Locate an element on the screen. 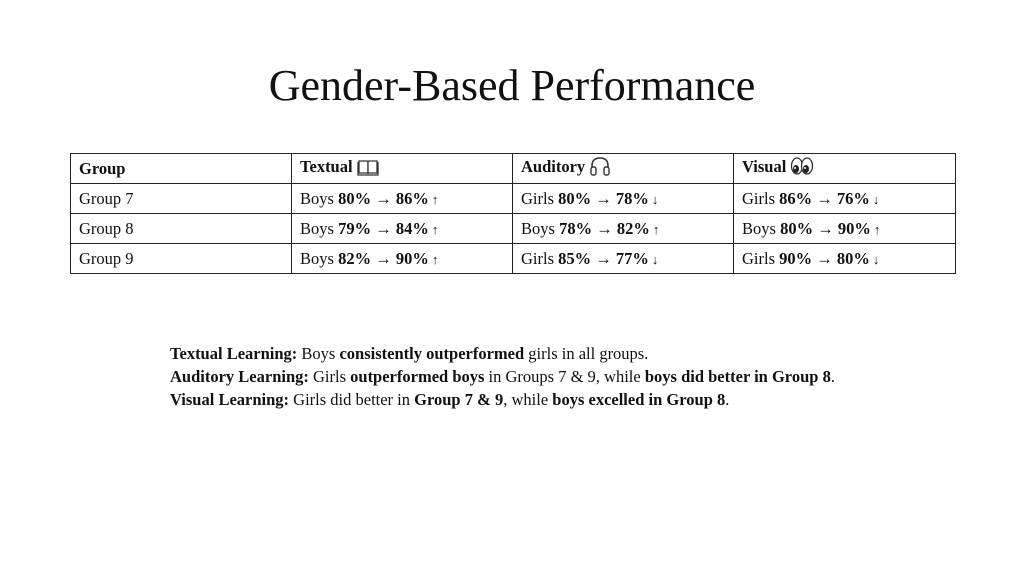 This screenshot has height=576, width=1024. header-auditory: Auditory is located at coordinates (623, 168).